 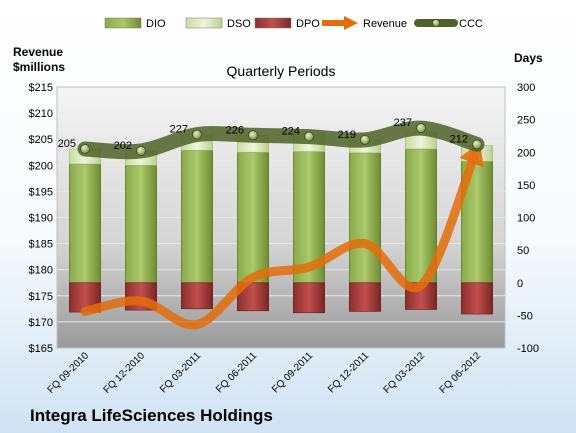 I want to click on ccc-data-label: 227, so click(x=179, y=130).